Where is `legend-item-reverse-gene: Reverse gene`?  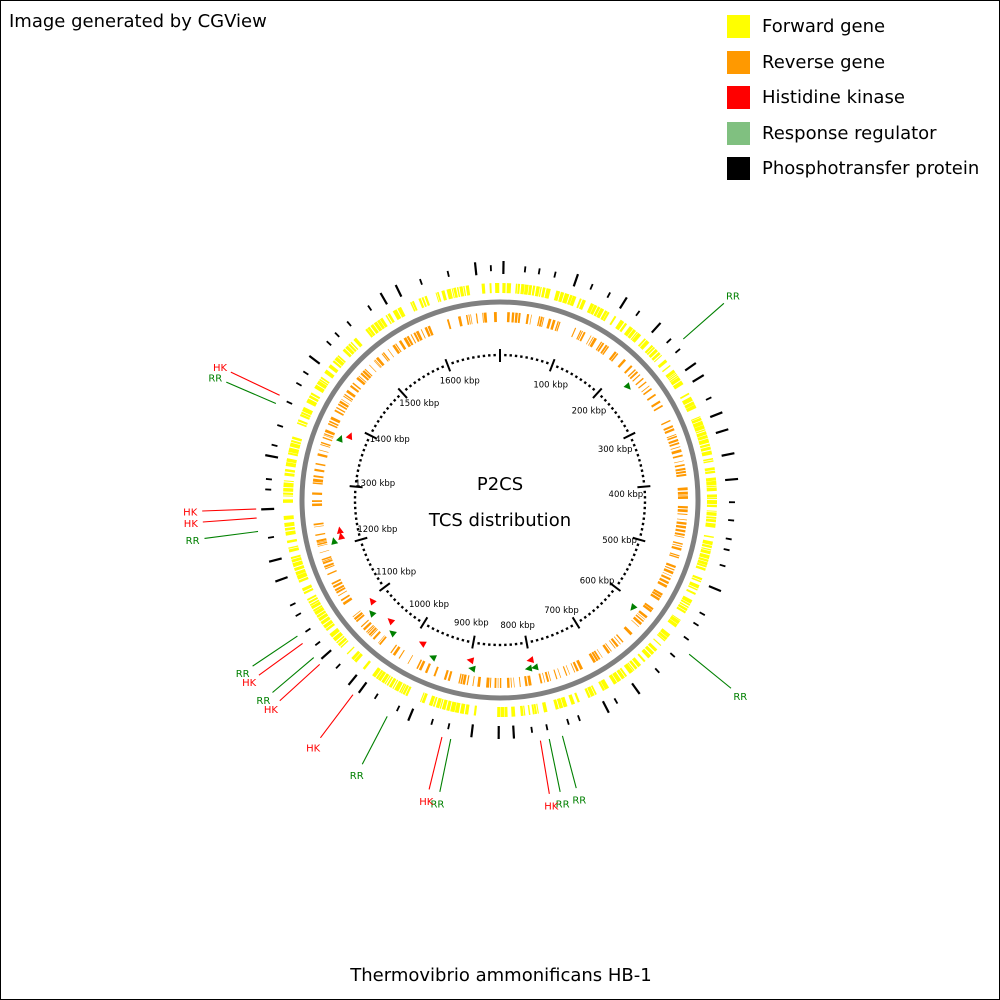 legend-item-reverse-gene: Reverse gene is located at coordinates (853, 63).